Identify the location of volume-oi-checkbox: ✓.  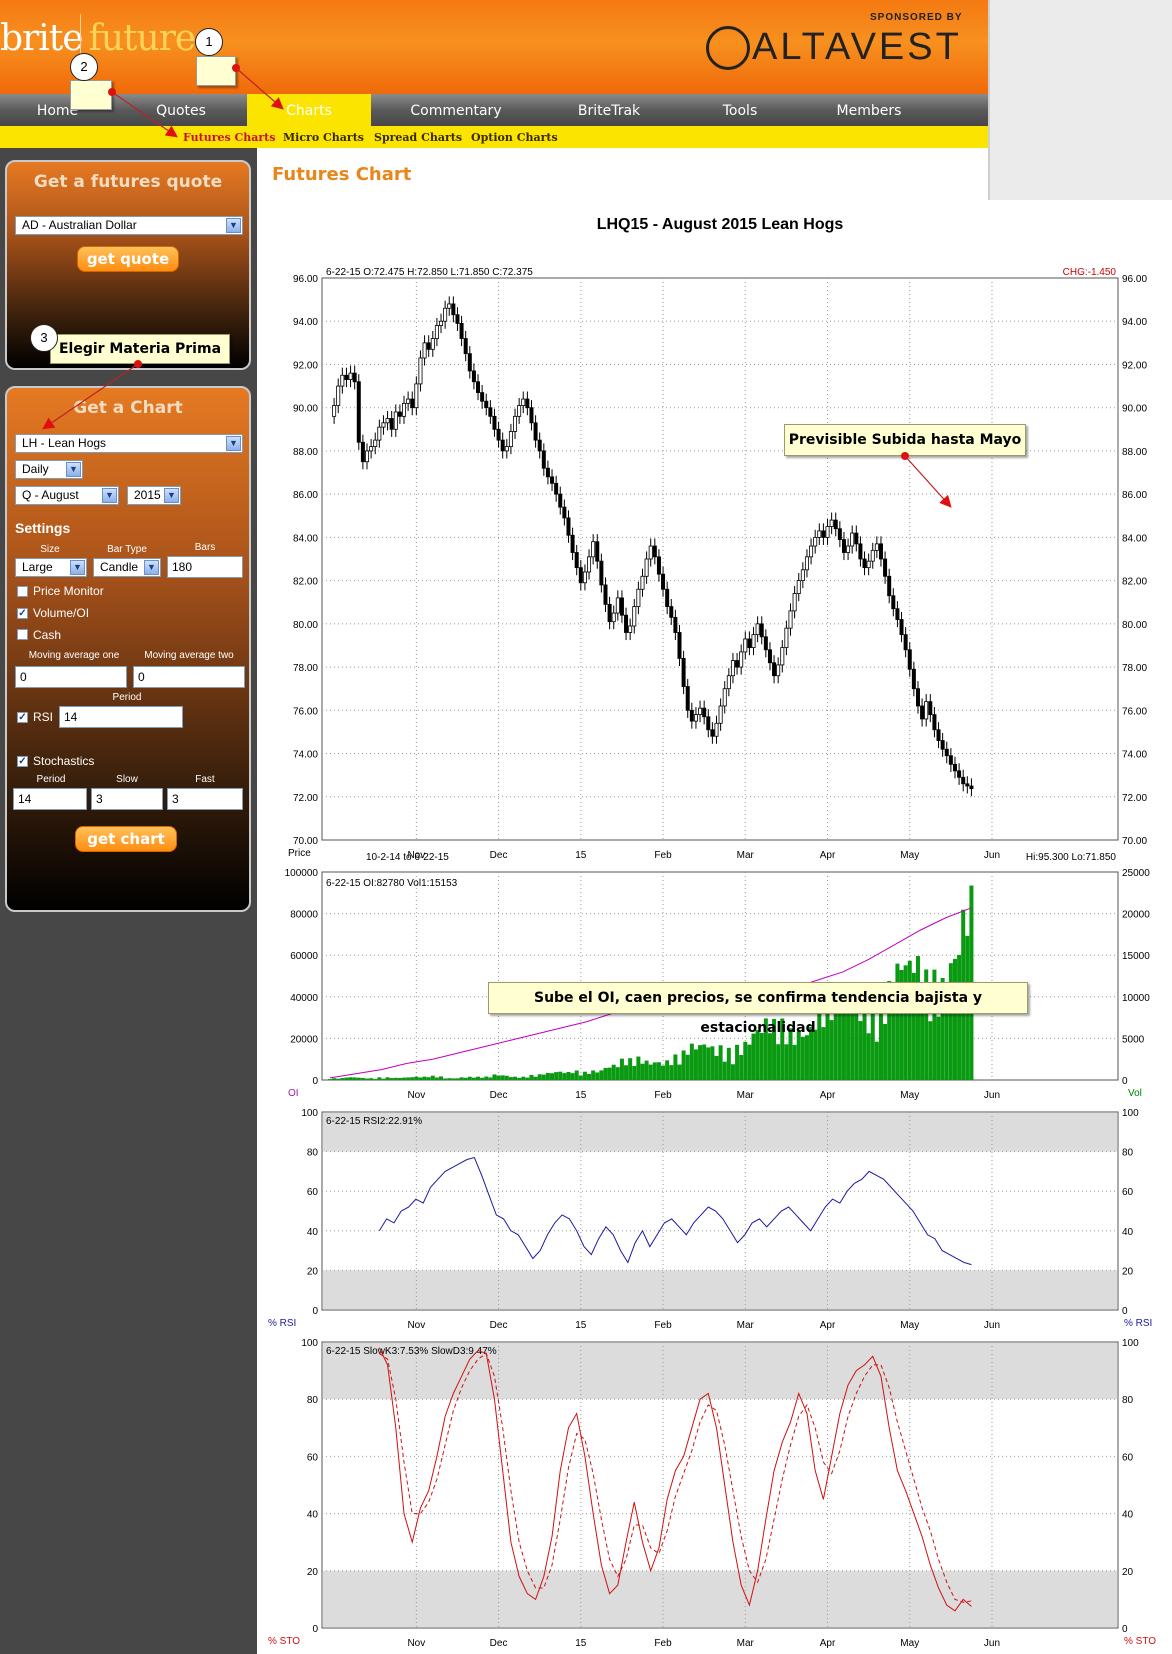
(22, 613).